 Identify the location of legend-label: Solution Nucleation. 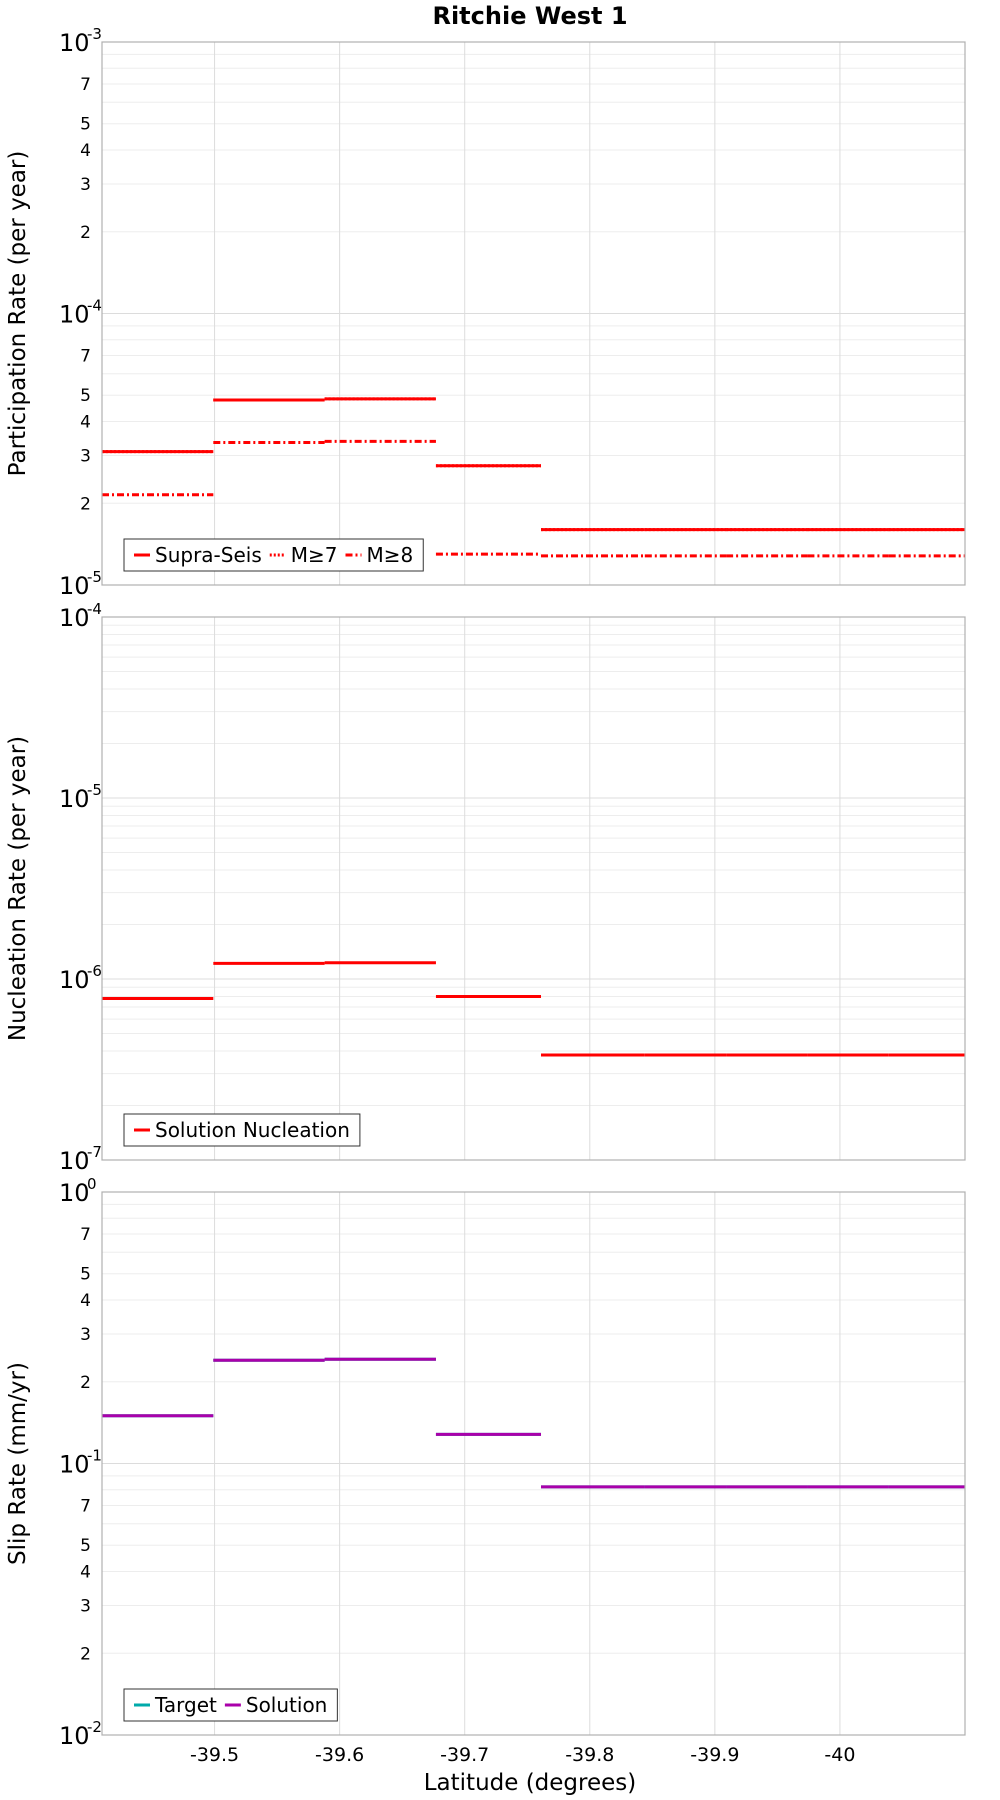
(252, 1130).